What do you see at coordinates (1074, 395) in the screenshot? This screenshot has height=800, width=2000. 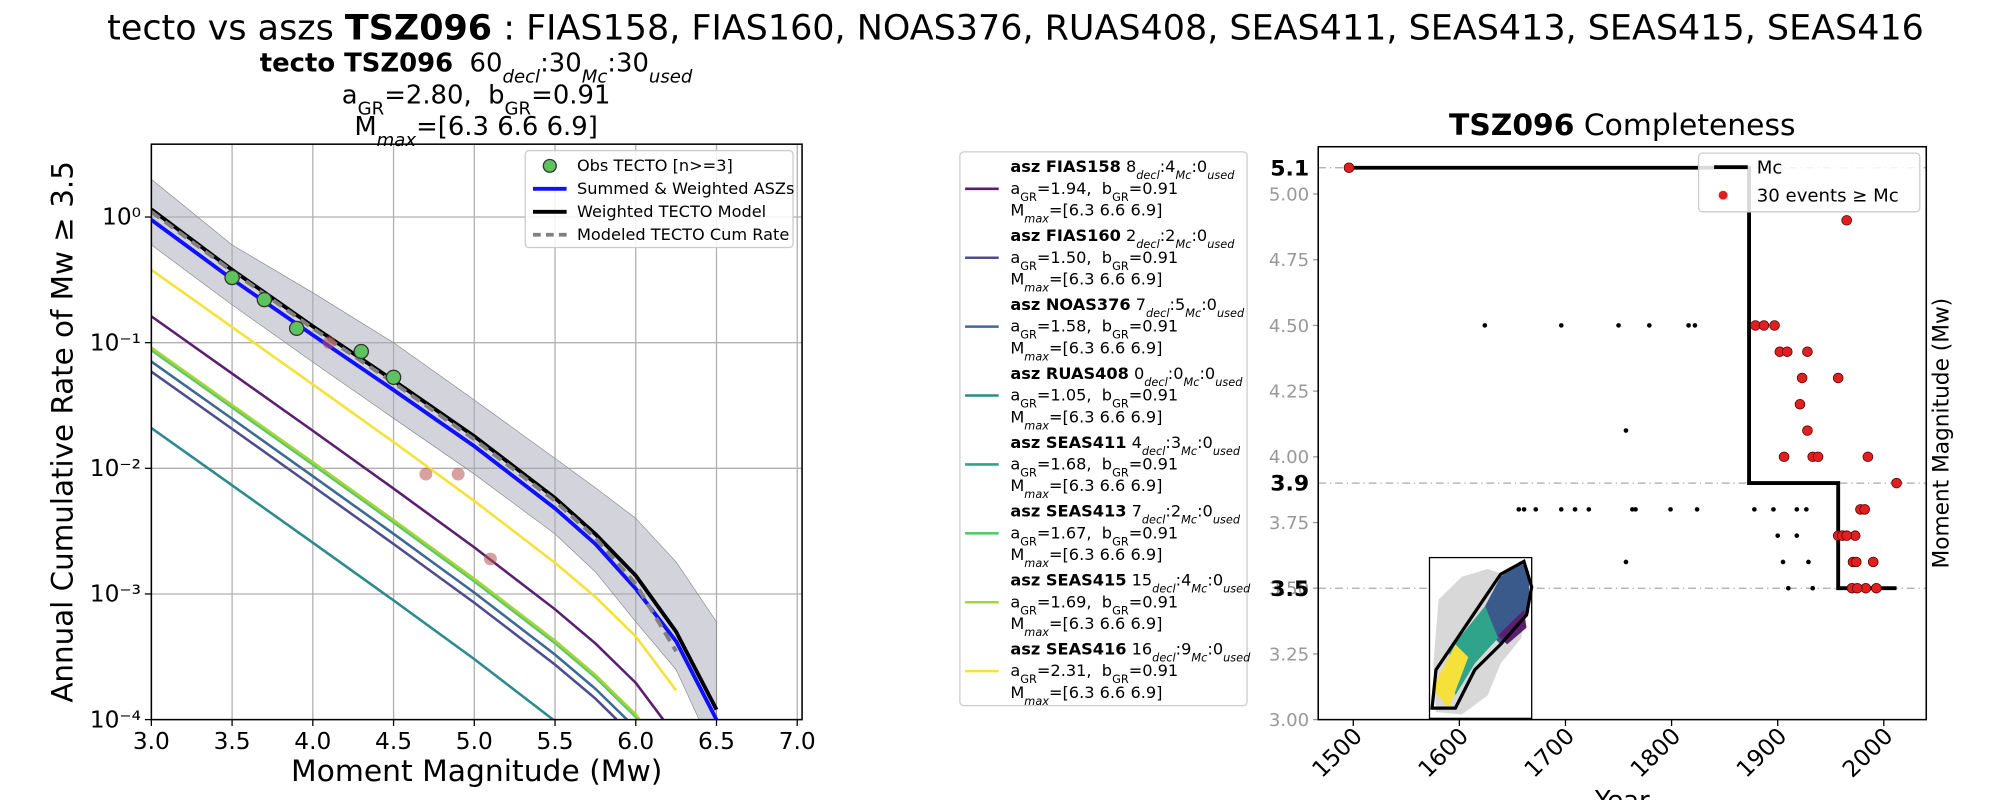 I see `text-segment: =1.05, b` at bounding box center [1074, 395].